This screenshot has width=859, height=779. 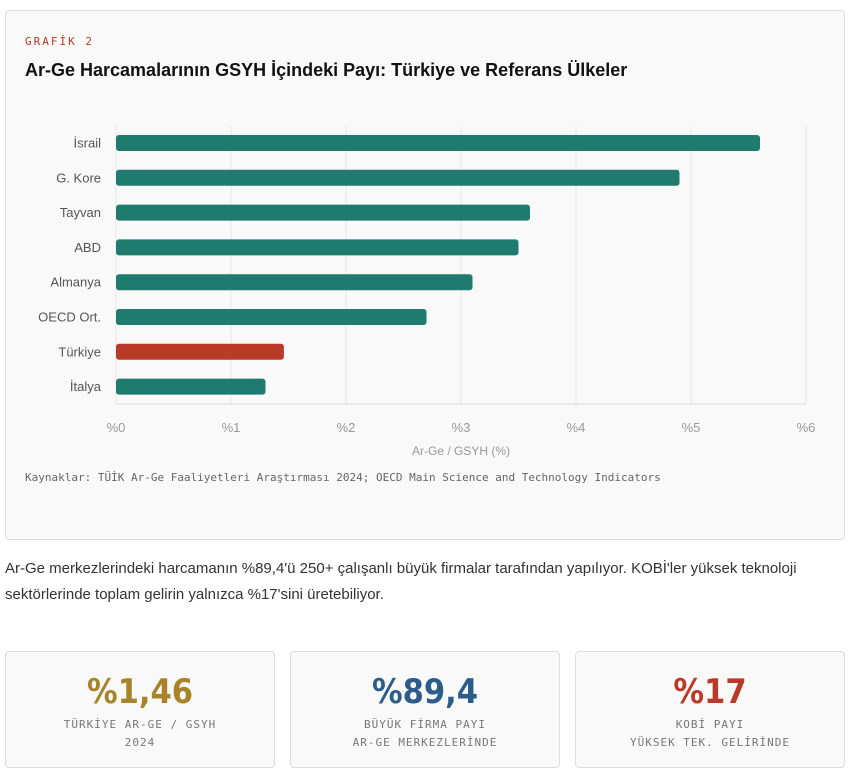 What do you see at coordinates (425, 692) in the screenshot?
I see `stat-value: %89,4` at bounding box center [425, 692].